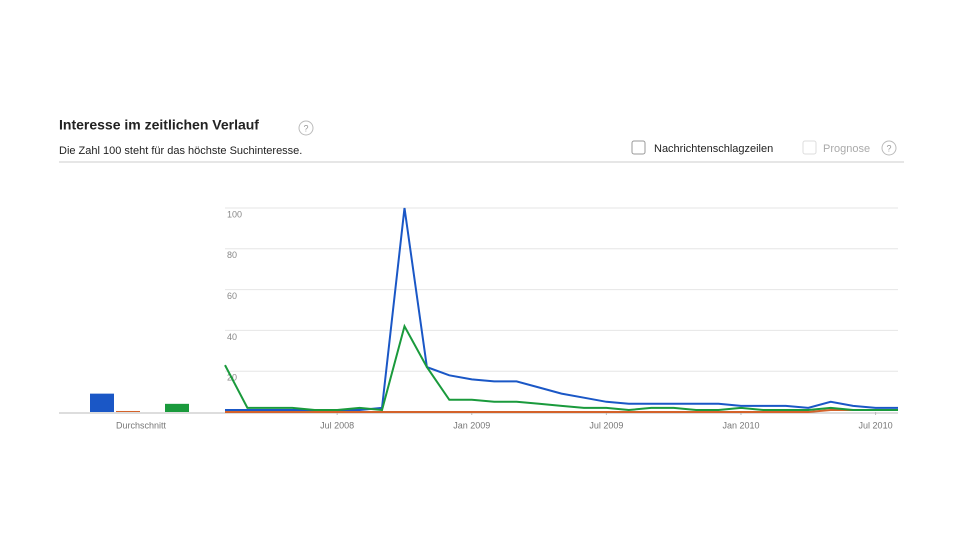  I want to click on x-tick-label: Jul 2009, so click(606, 425).